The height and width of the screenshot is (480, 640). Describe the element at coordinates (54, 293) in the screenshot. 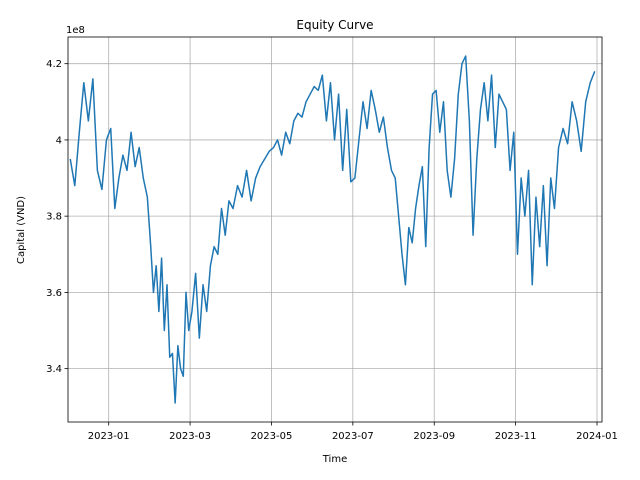

I see `y-tick-label: 3.6` at that location.